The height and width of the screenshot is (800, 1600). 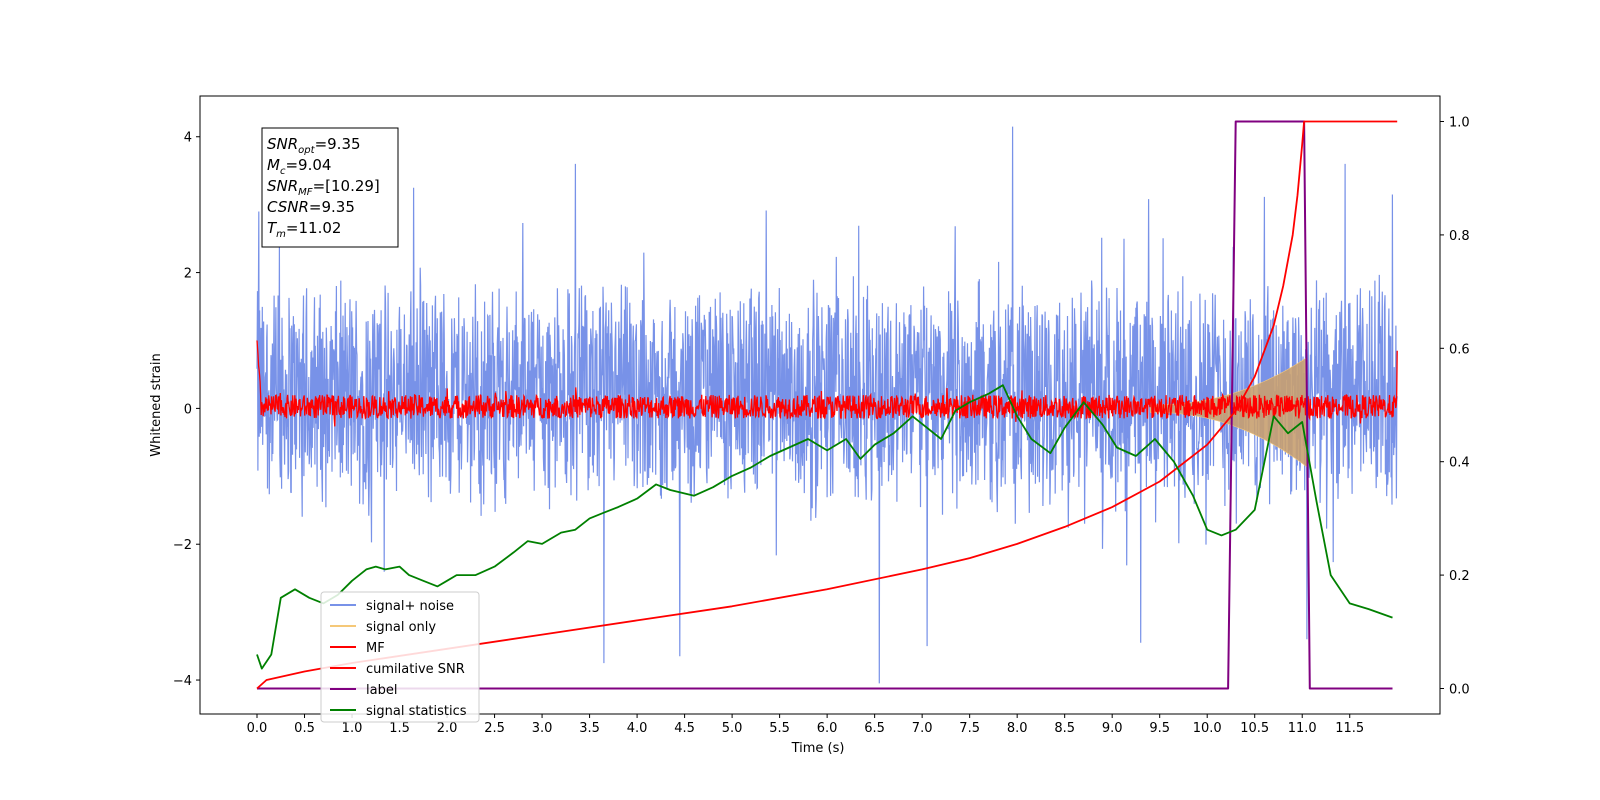 I want to click on y-tick-label: 0, so click(x=188, y=409).